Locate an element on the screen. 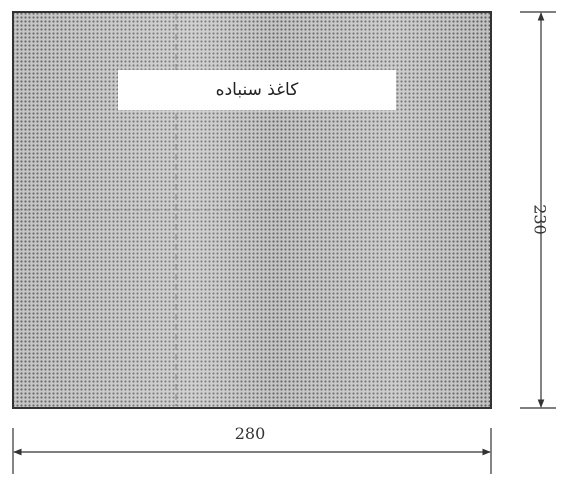  height-dimension-label: 230 is located at coordinates (540, 219).